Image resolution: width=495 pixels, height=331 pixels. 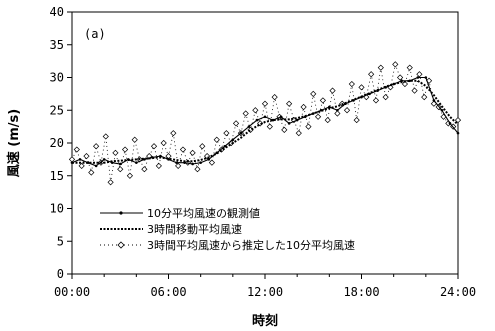 I want to click on y-axis: 0 5 10 15 20 25 30 35 40, so click(x=61, y=143).